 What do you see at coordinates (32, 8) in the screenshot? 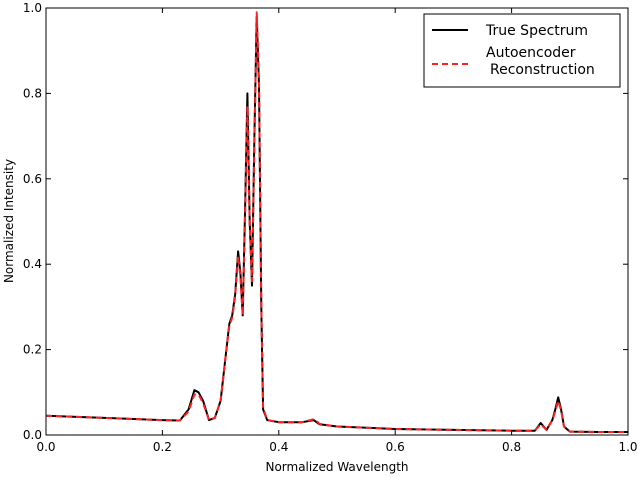
I see `y-tick-label: 1.0` at bounding box center [32, 8].